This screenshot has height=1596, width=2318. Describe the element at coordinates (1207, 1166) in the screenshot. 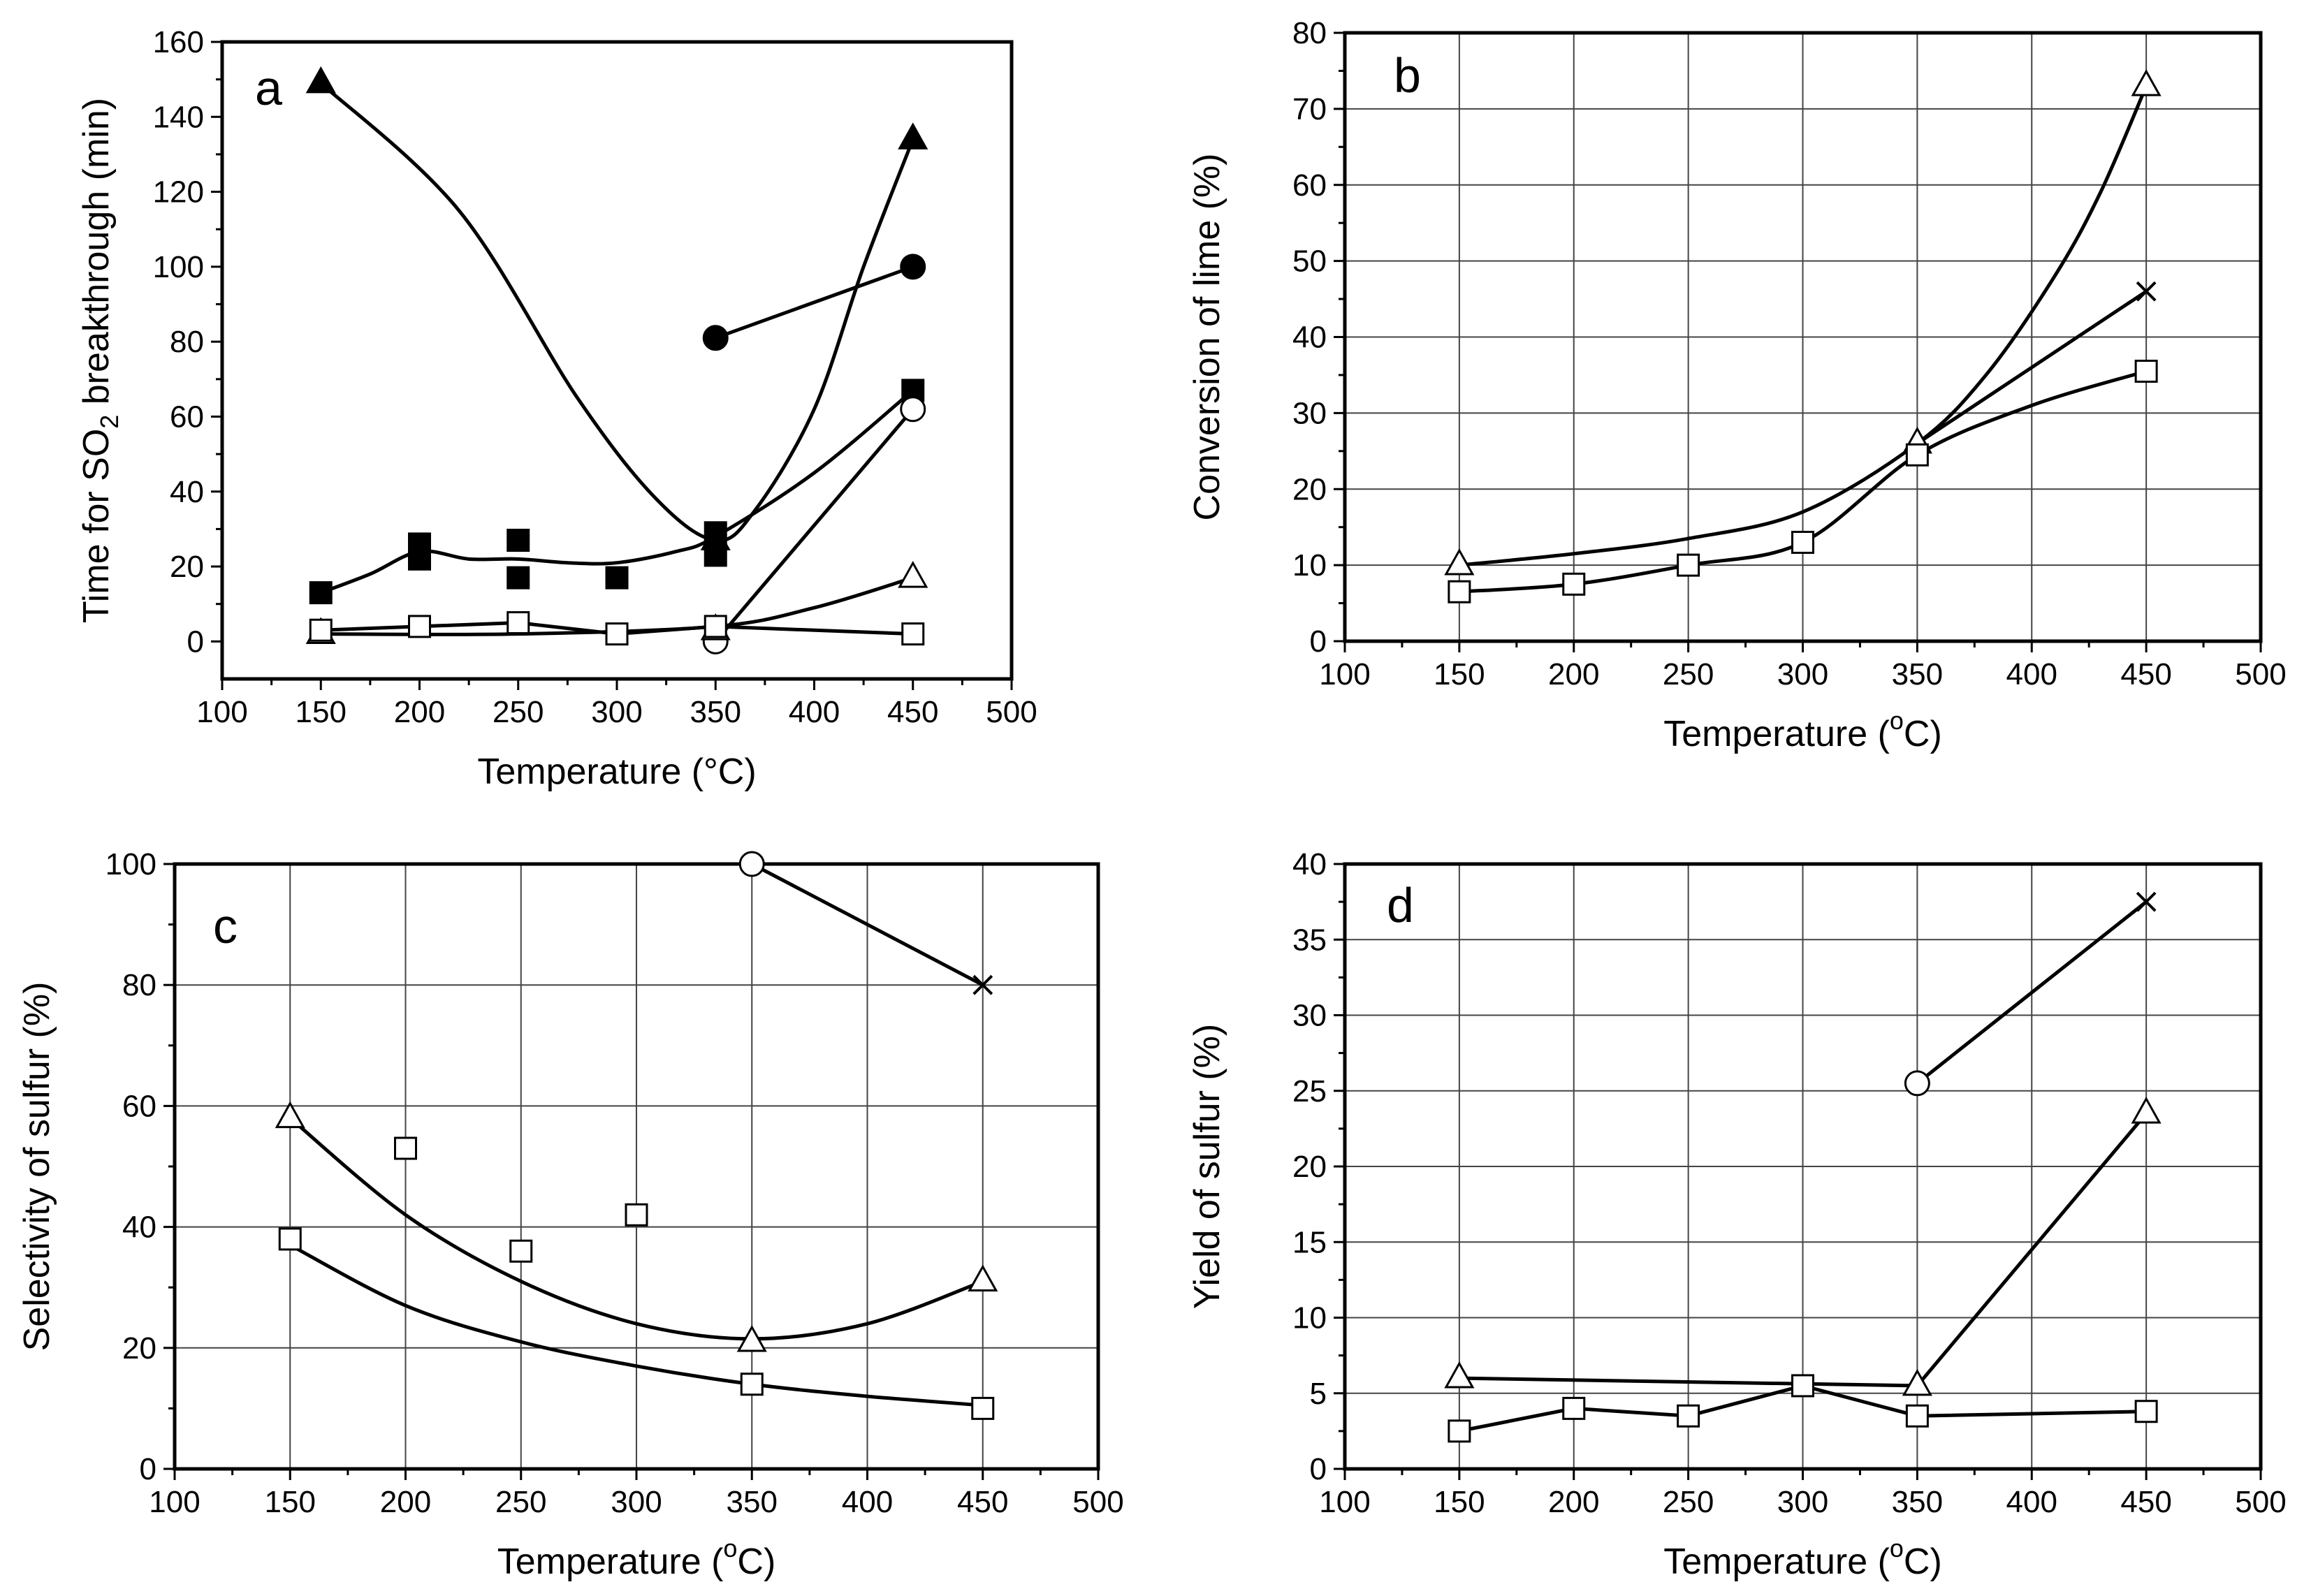

I see `y-axis-title: Yield of sulfur (%)` at that location.